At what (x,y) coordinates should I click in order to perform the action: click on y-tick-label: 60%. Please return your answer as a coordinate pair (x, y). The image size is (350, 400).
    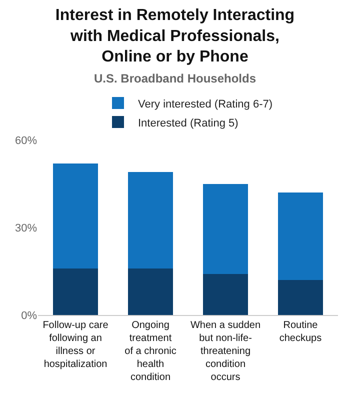
    Looking at the image, I should click on (26, 140).